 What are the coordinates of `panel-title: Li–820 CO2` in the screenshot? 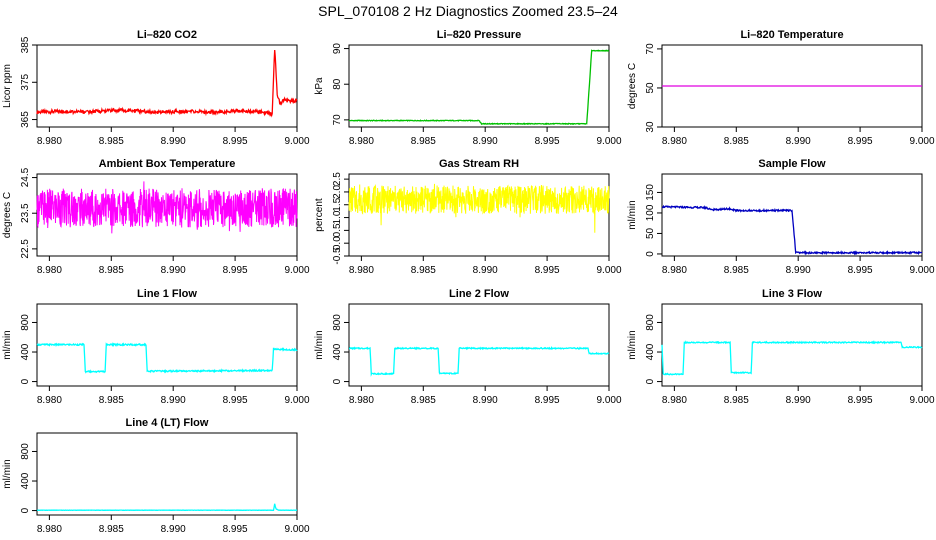 It's located at (167, 35).